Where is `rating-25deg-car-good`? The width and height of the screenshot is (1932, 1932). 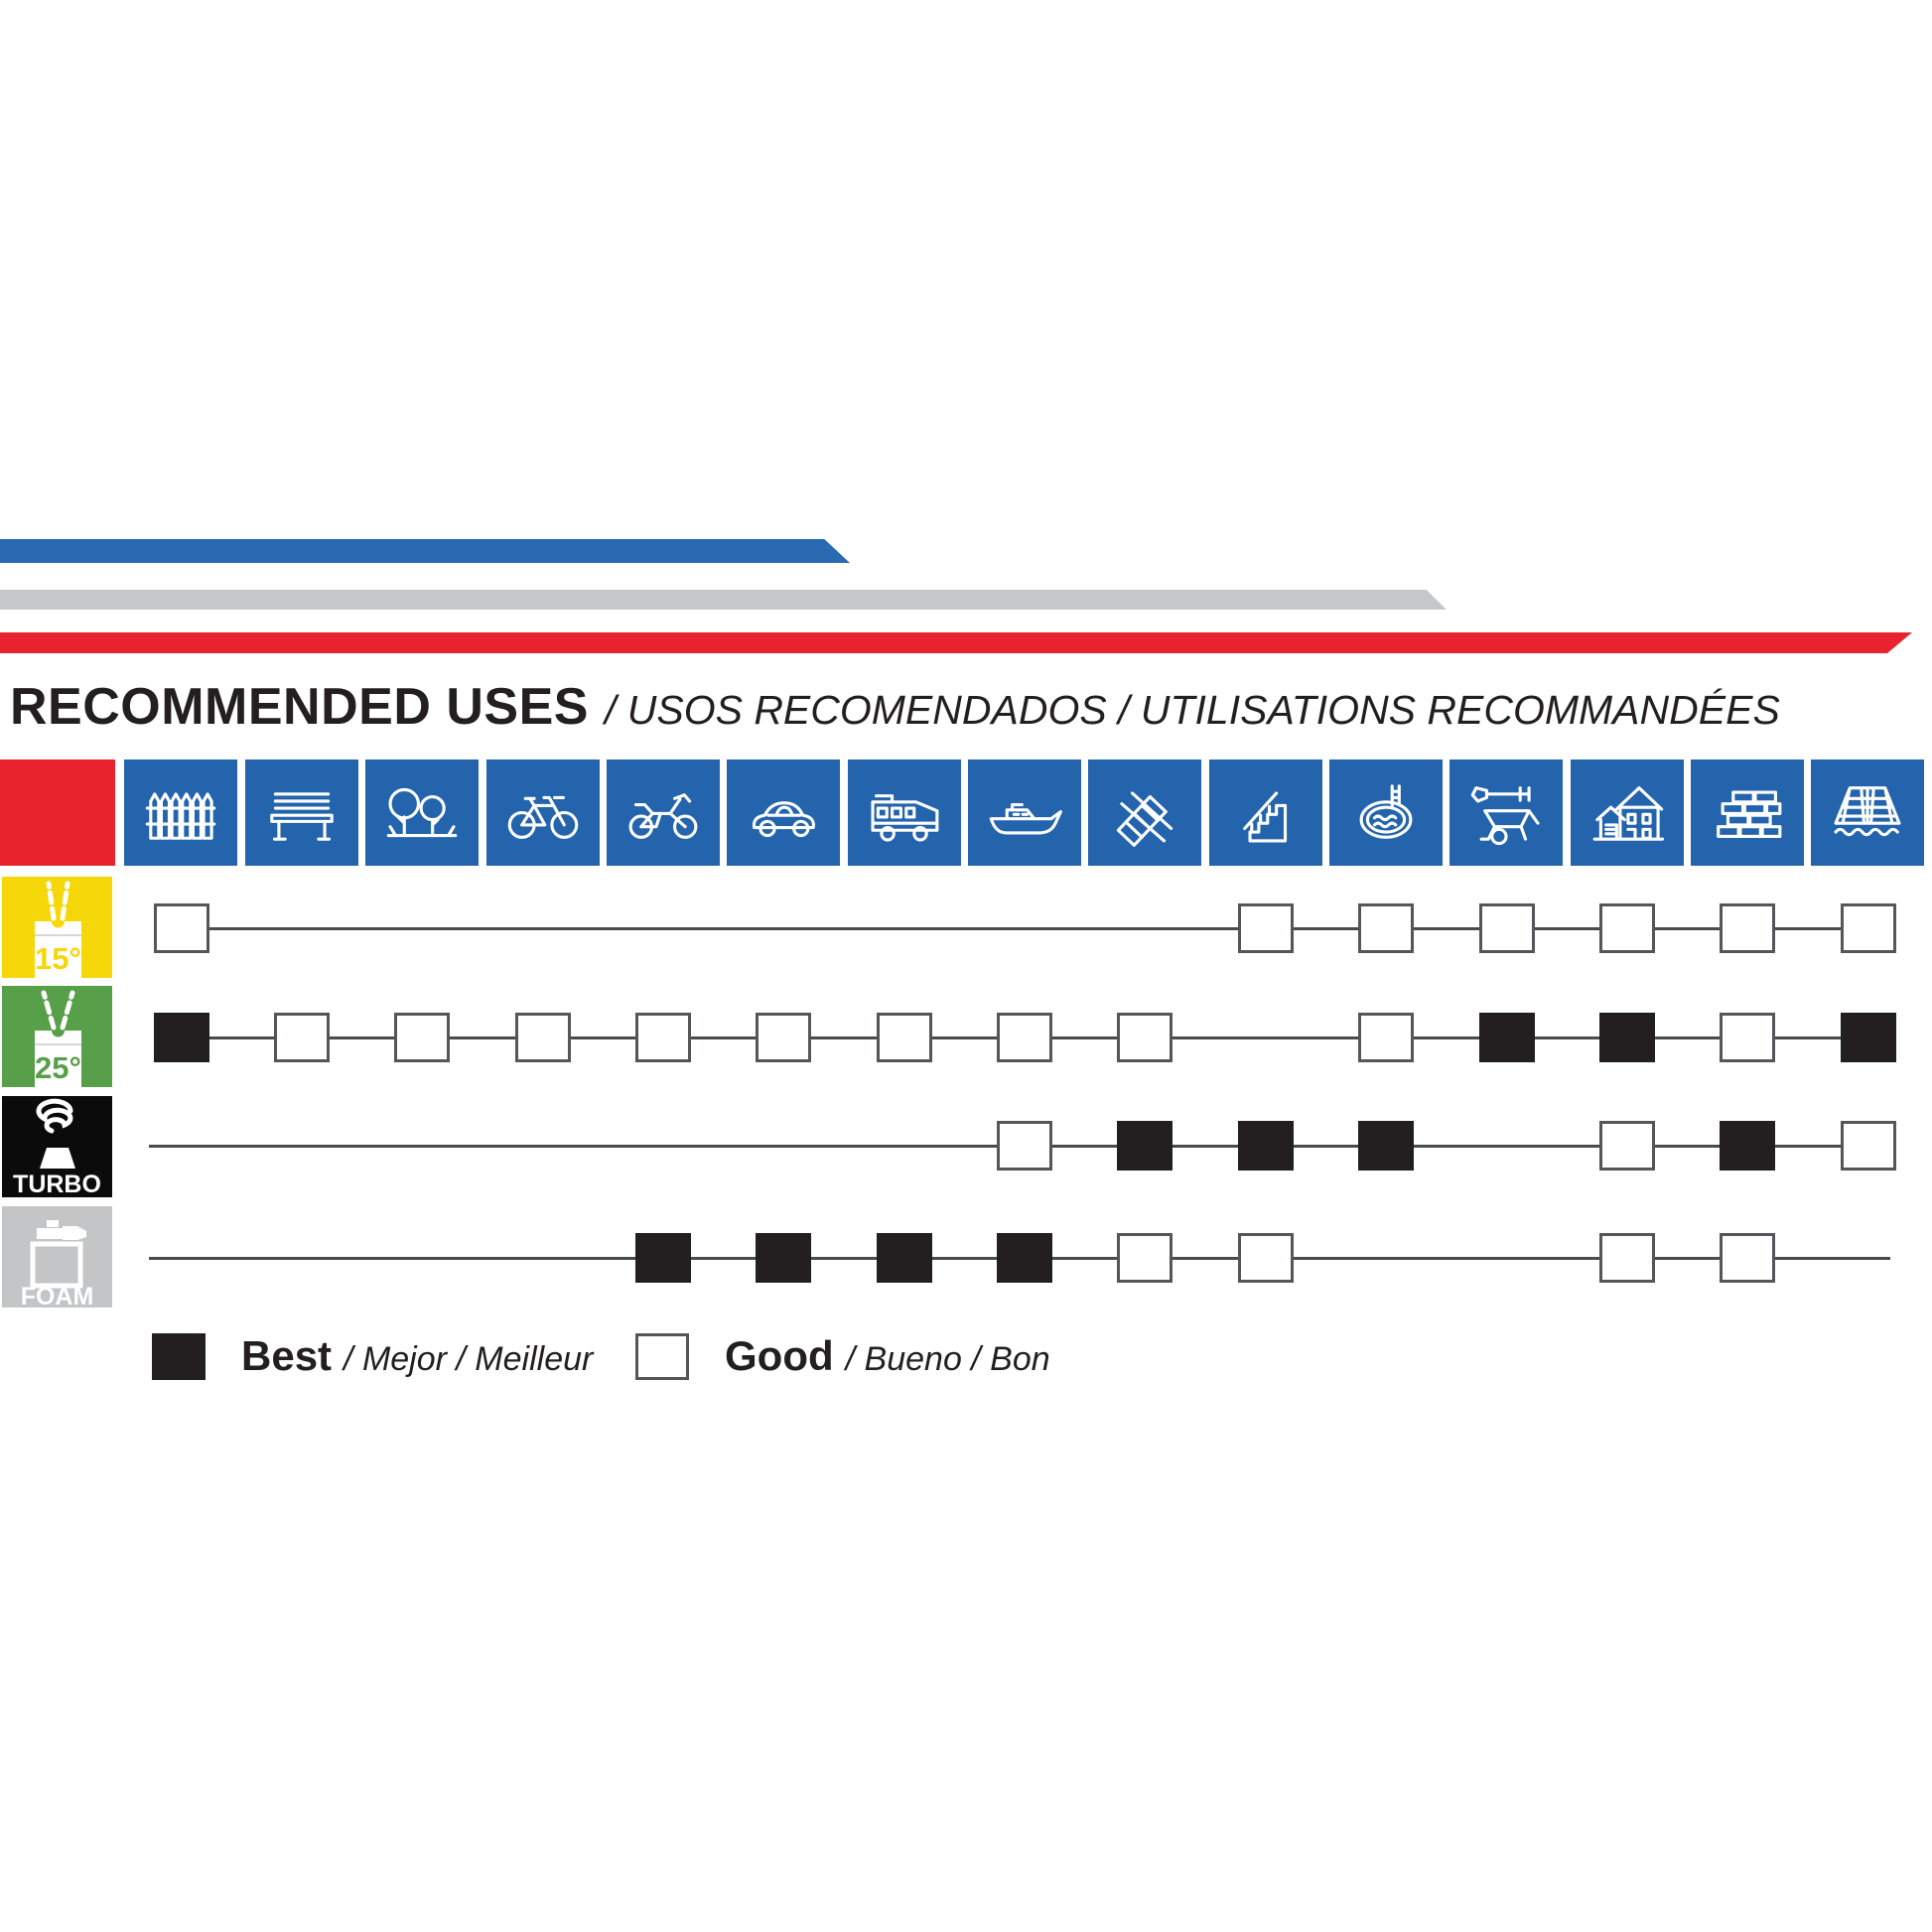 rating-25deg-car-good is located at coordinates (784, 1037).